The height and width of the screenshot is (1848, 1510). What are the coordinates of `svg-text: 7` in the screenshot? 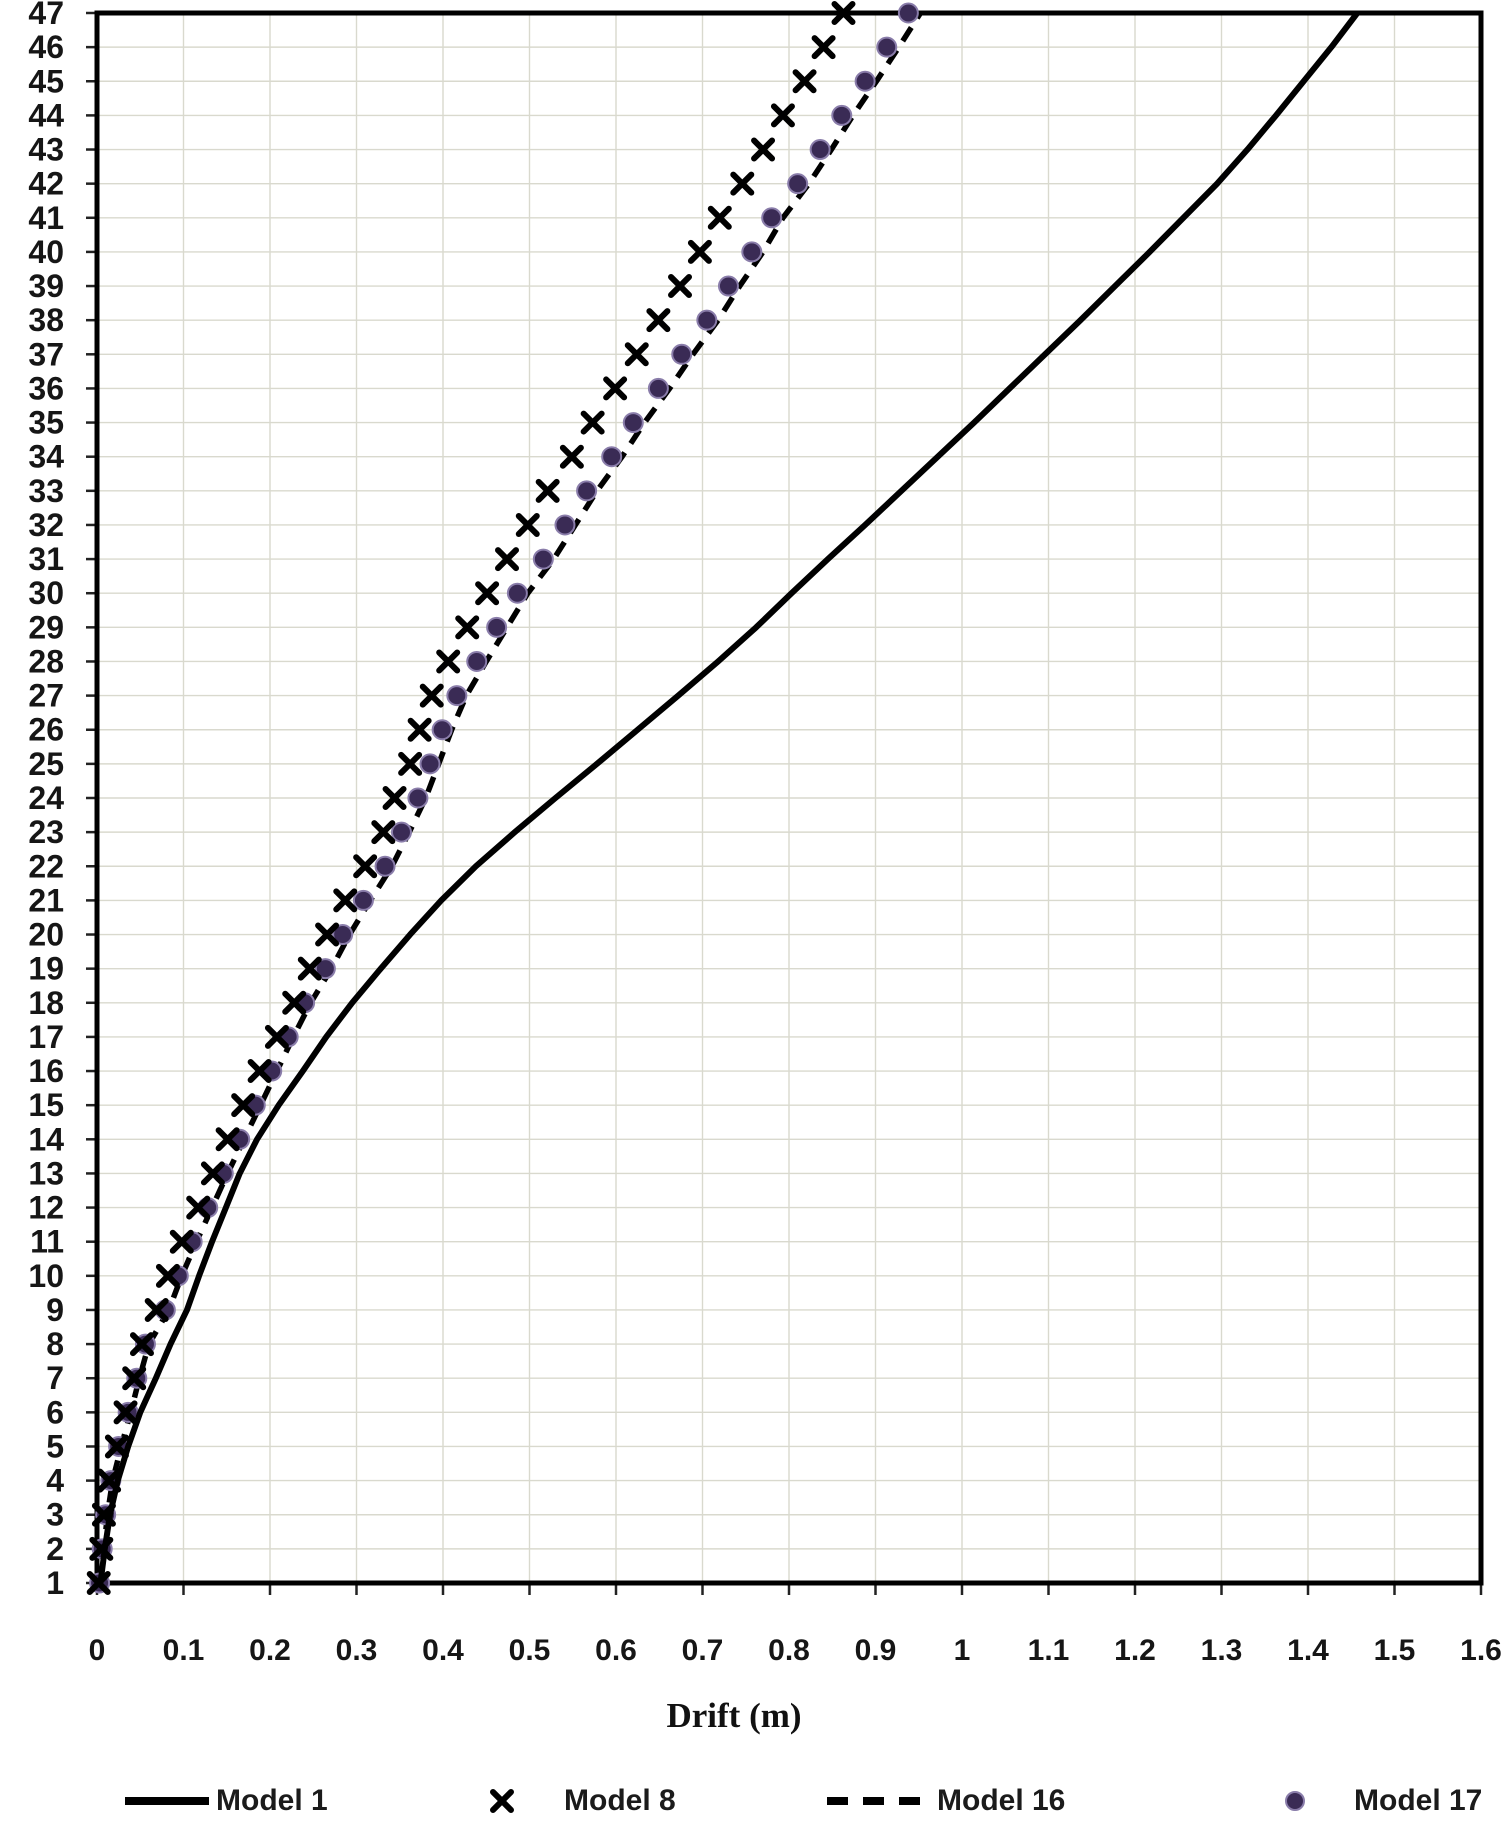 It's located at (55, 1378).